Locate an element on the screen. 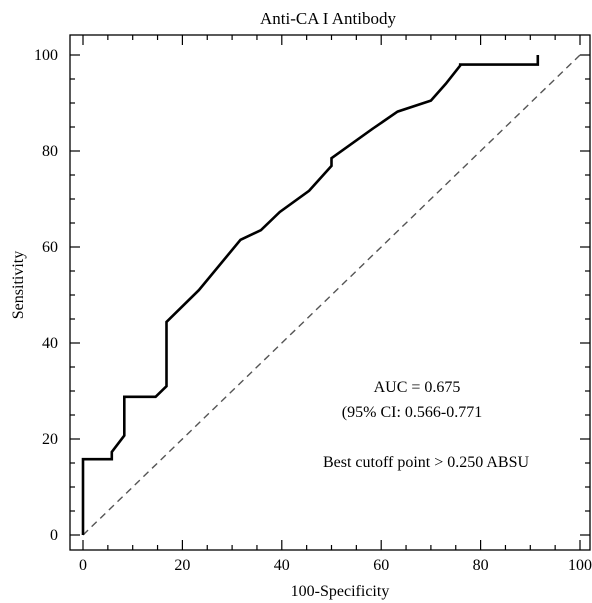  x-tick-label: 0 is located at coordinates (83, 565).